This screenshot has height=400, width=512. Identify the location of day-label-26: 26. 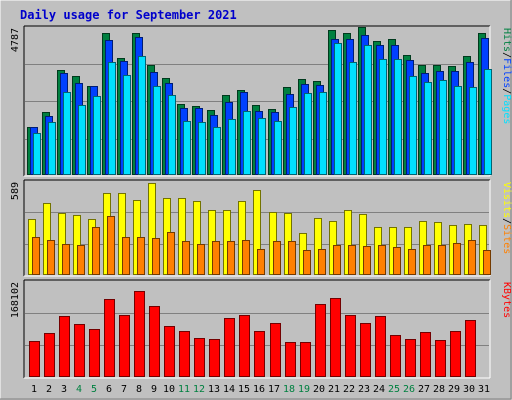
(409, 389).